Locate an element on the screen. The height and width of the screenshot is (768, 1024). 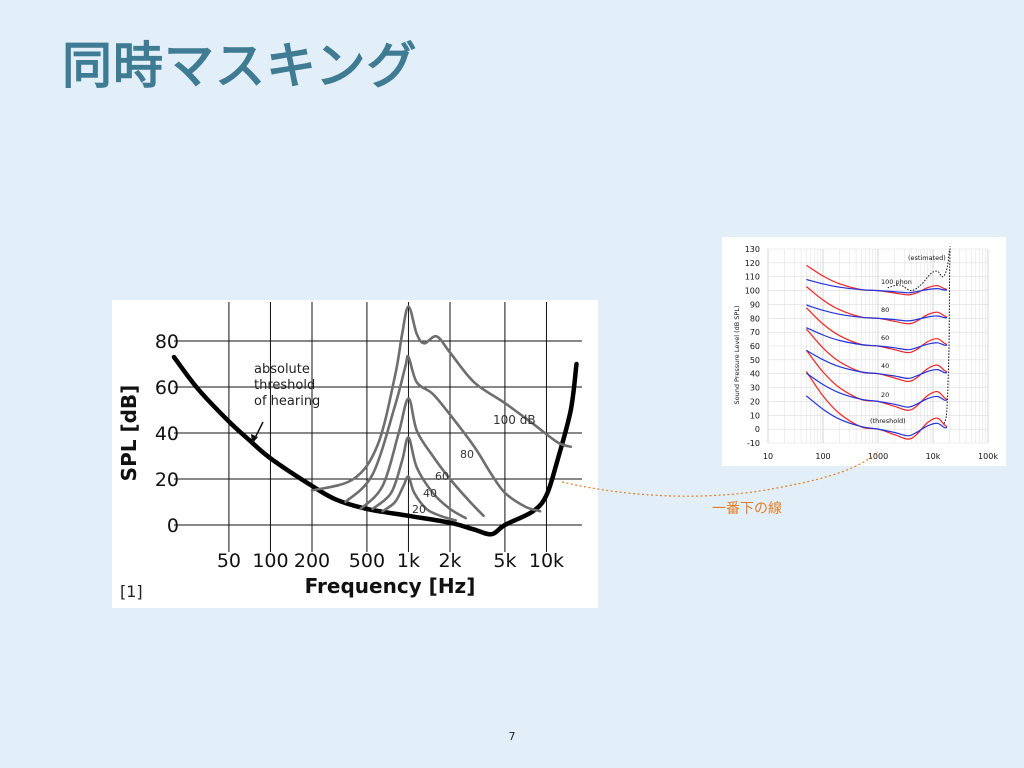
y-tick-label: 130 is located at coordinates (752, 249).